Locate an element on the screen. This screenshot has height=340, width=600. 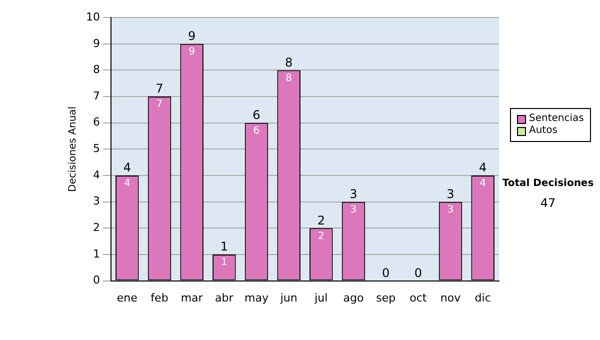
x-tick-label: feb is located at coordinates (159, 297).